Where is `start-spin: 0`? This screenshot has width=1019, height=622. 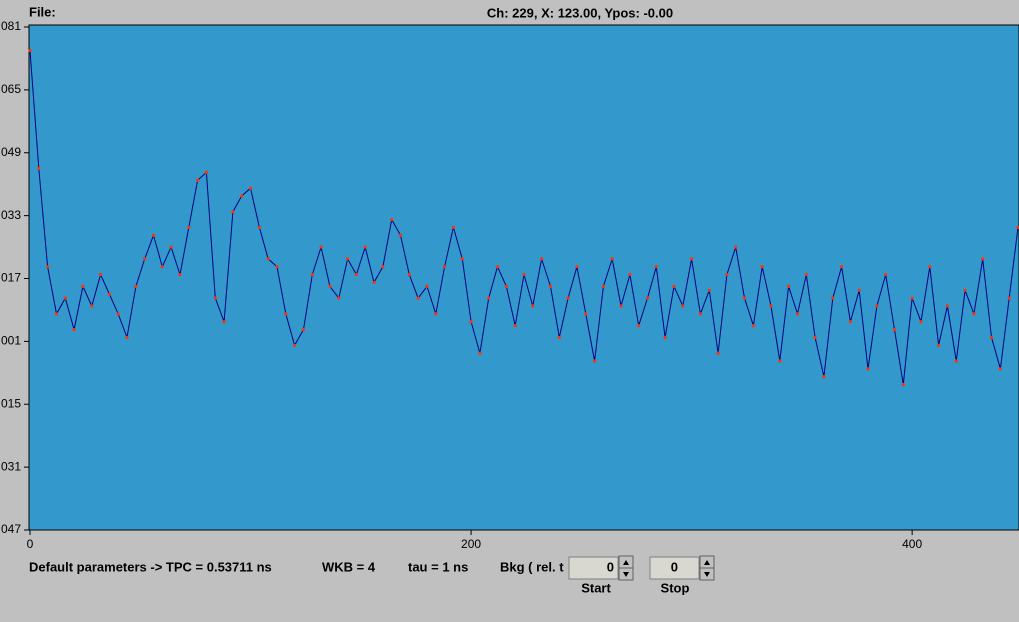 start-spin: 0 is located at coordinates (601, 568).